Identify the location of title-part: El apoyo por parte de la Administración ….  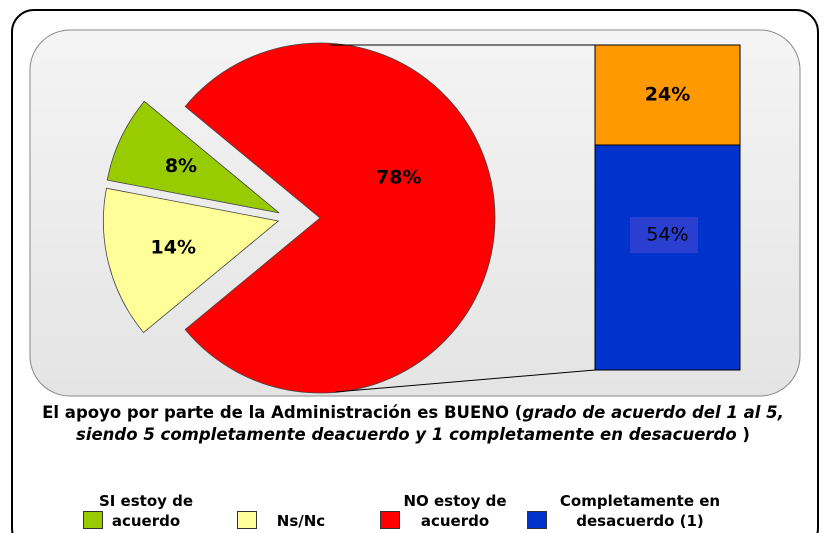
(282, 412).